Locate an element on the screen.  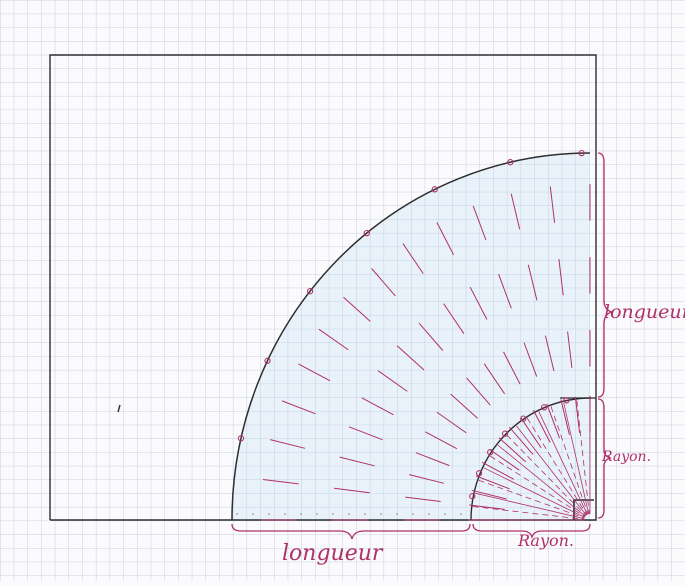
inner-rays is located at coordinates (531, 460).